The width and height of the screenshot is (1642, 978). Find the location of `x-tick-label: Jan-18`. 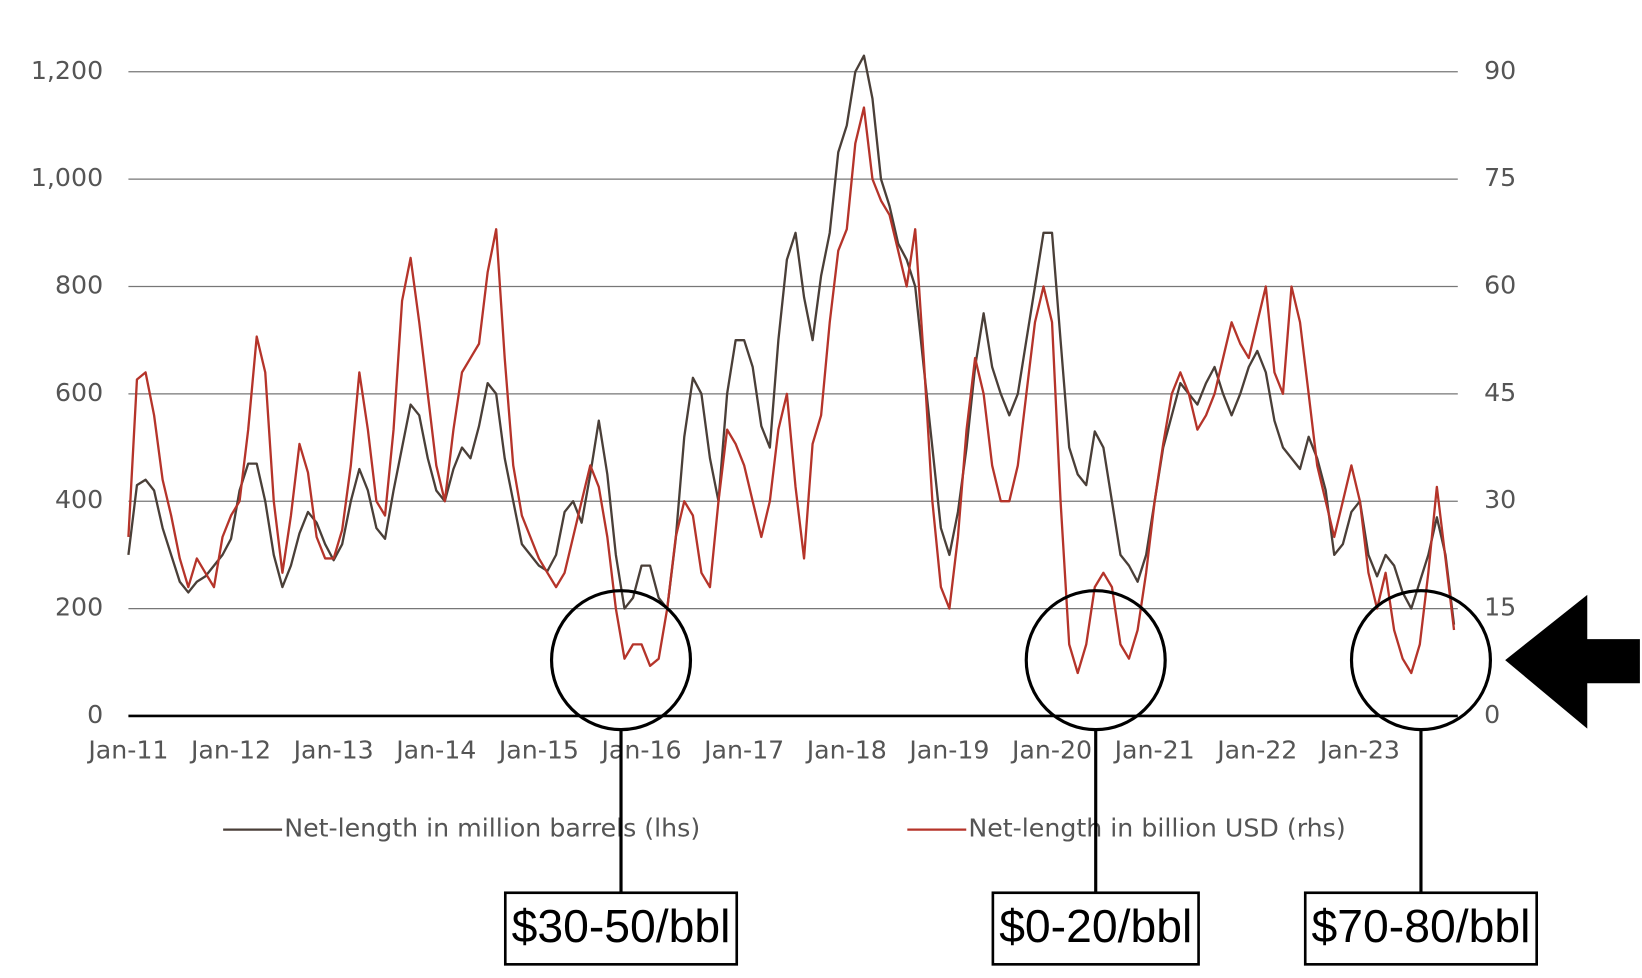

x-tick-label: Jan-18 is located at coordinates (846, 750).